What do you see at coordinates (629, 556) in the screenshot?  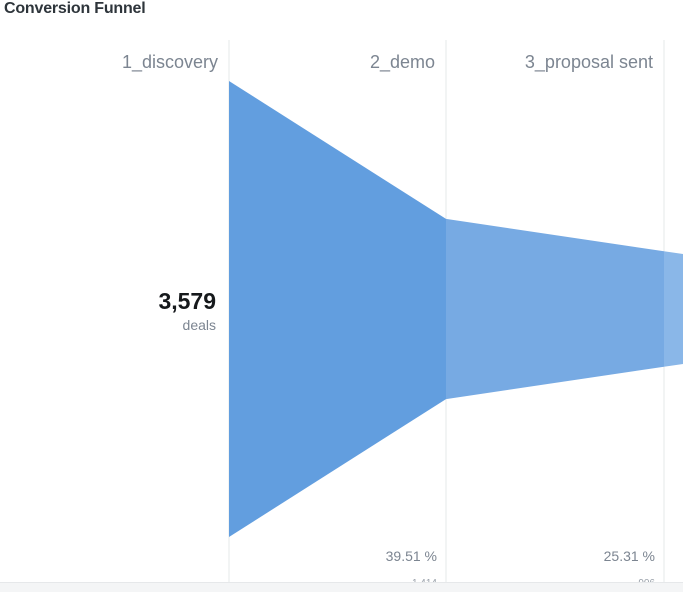 I see `stage-percent-3: 25.31 %` at bounding box center [629, 556].